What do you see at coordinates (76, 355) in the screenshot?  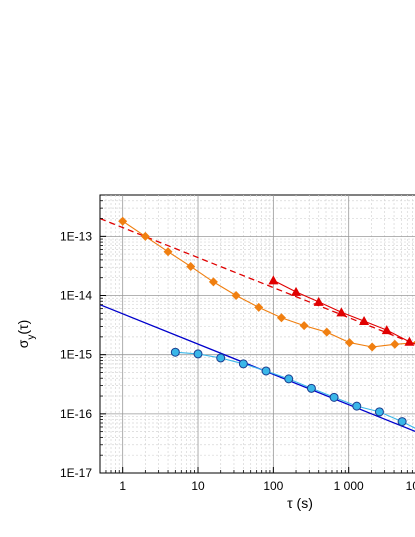 I see `y-tick-label: 1E-15` at bounding box center [76, 355].